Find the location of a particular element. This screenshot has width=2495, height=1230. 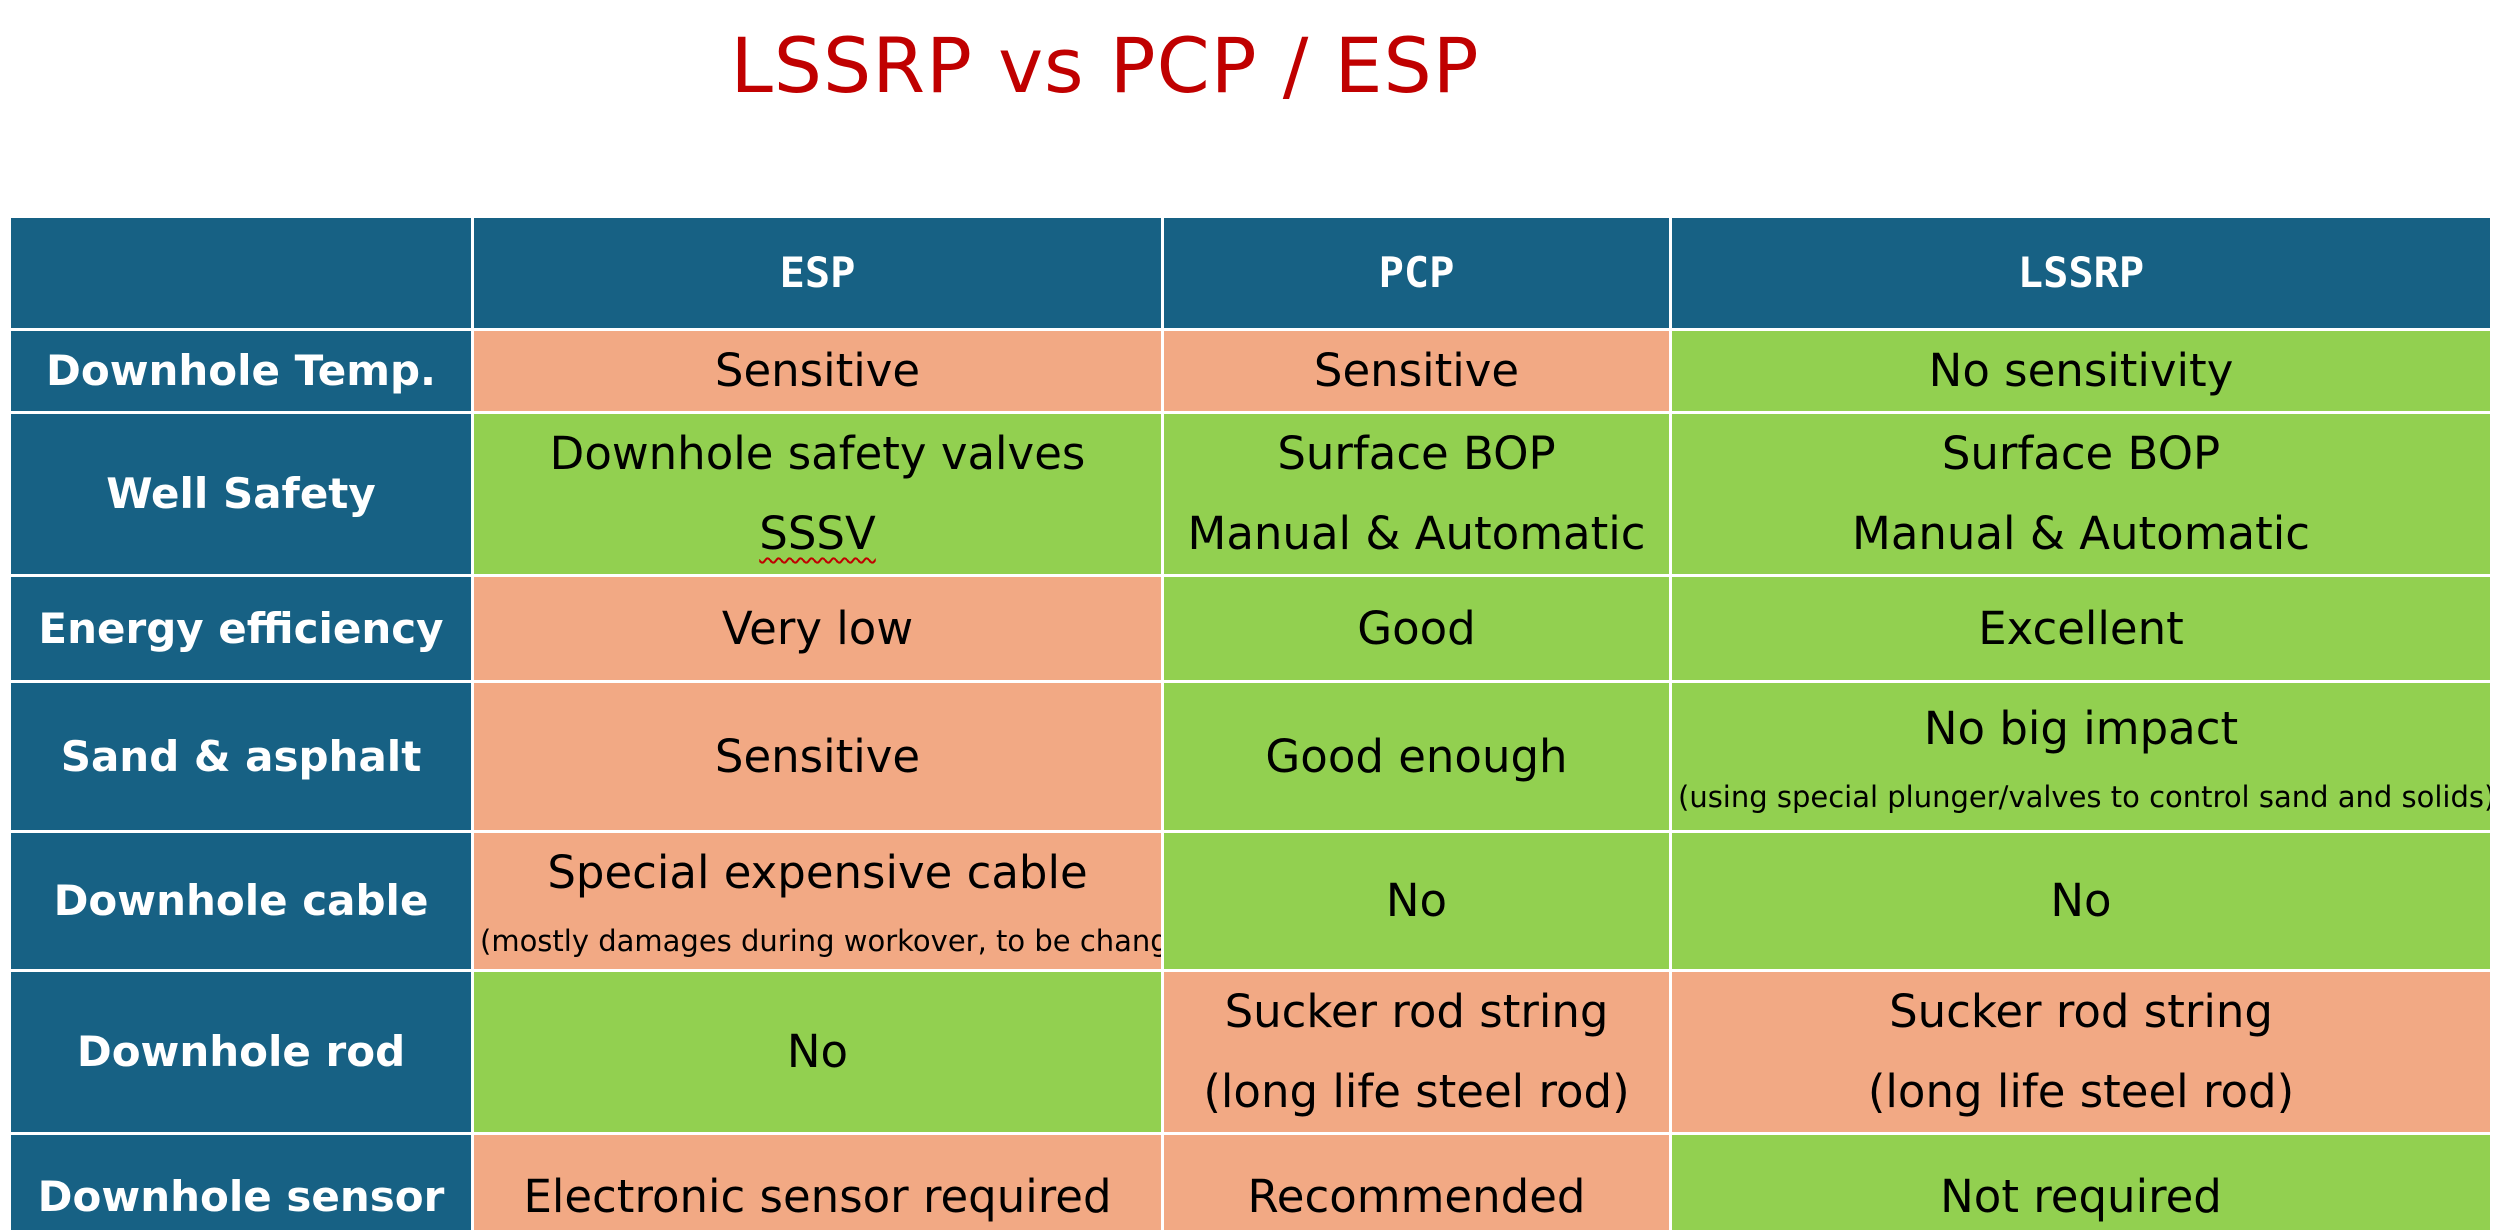

table-cell: Electronic sensor required is located at coordinates (817, 1181).